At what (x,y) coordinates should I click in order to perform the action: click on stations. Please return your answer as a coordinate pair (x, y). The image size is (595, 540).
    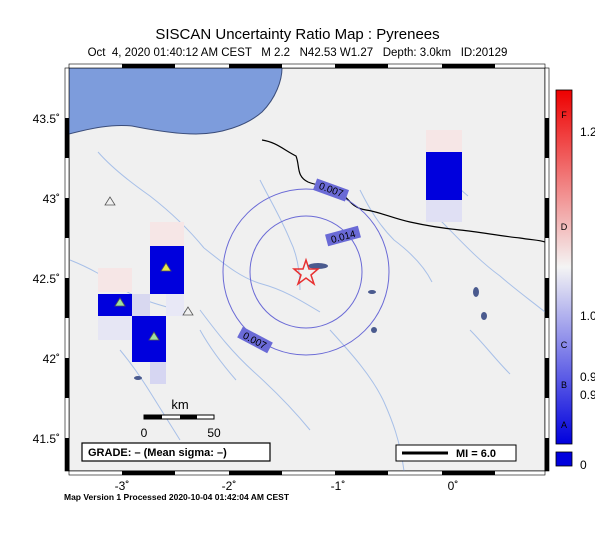
    Looking at the image, I should click on (149, 268).